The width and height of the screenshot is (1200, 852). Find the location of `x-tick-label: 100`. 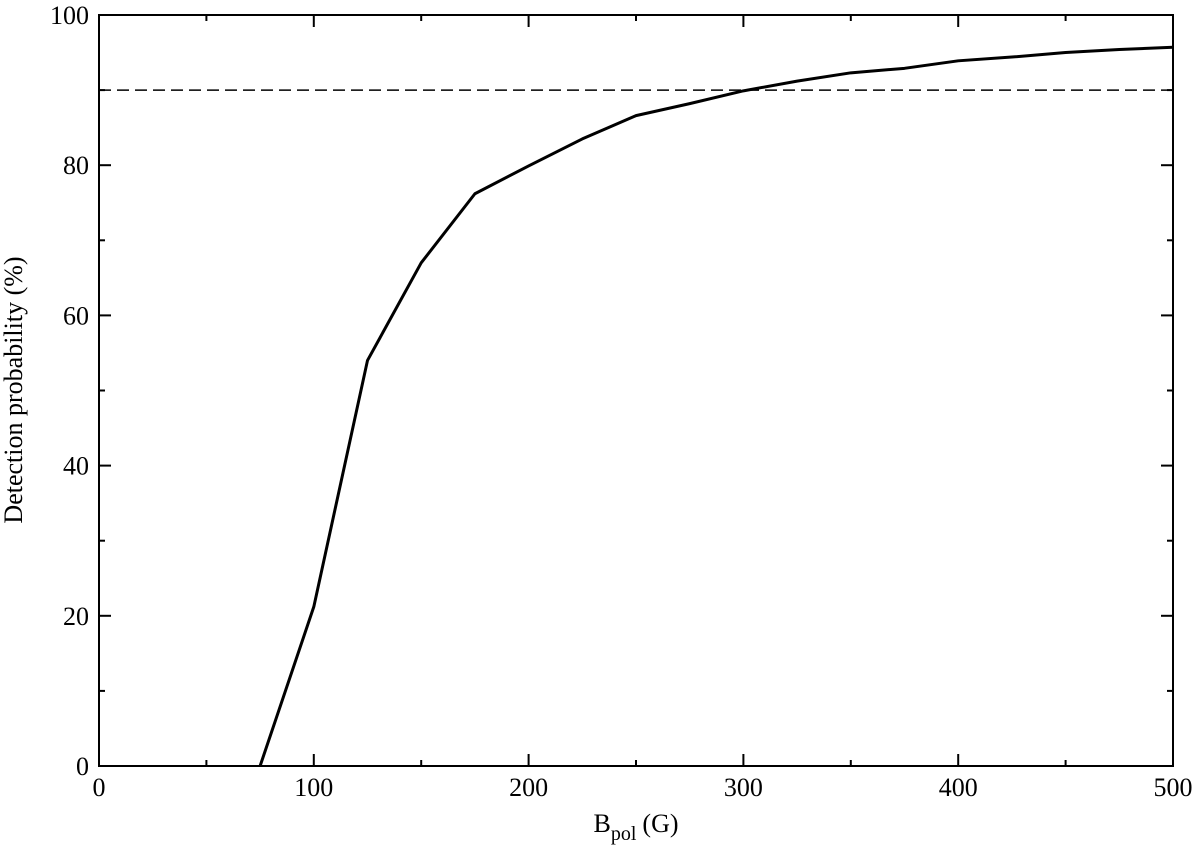

x-tick-label: 100 is located at coordinates (313, 787).